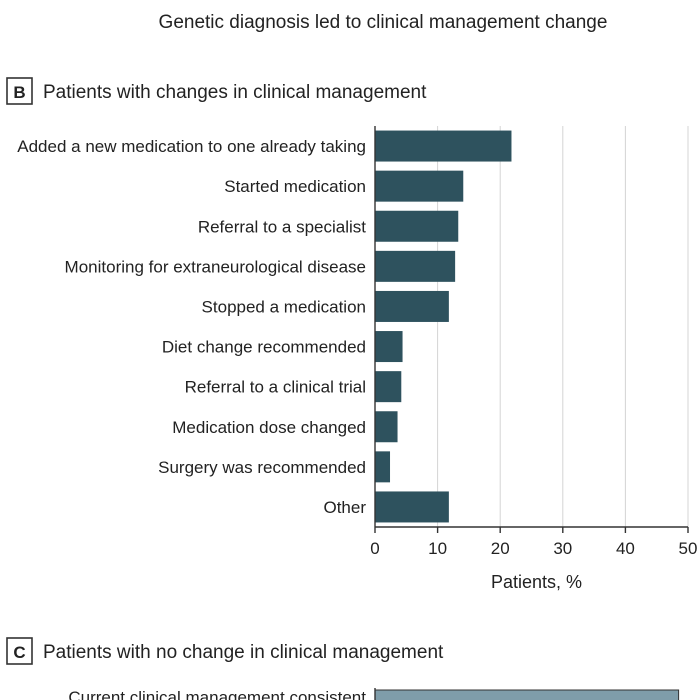 The height and width of the screenshot is (700, 700). I want to click on x-tick-label-20: 20, so click(500, 548).